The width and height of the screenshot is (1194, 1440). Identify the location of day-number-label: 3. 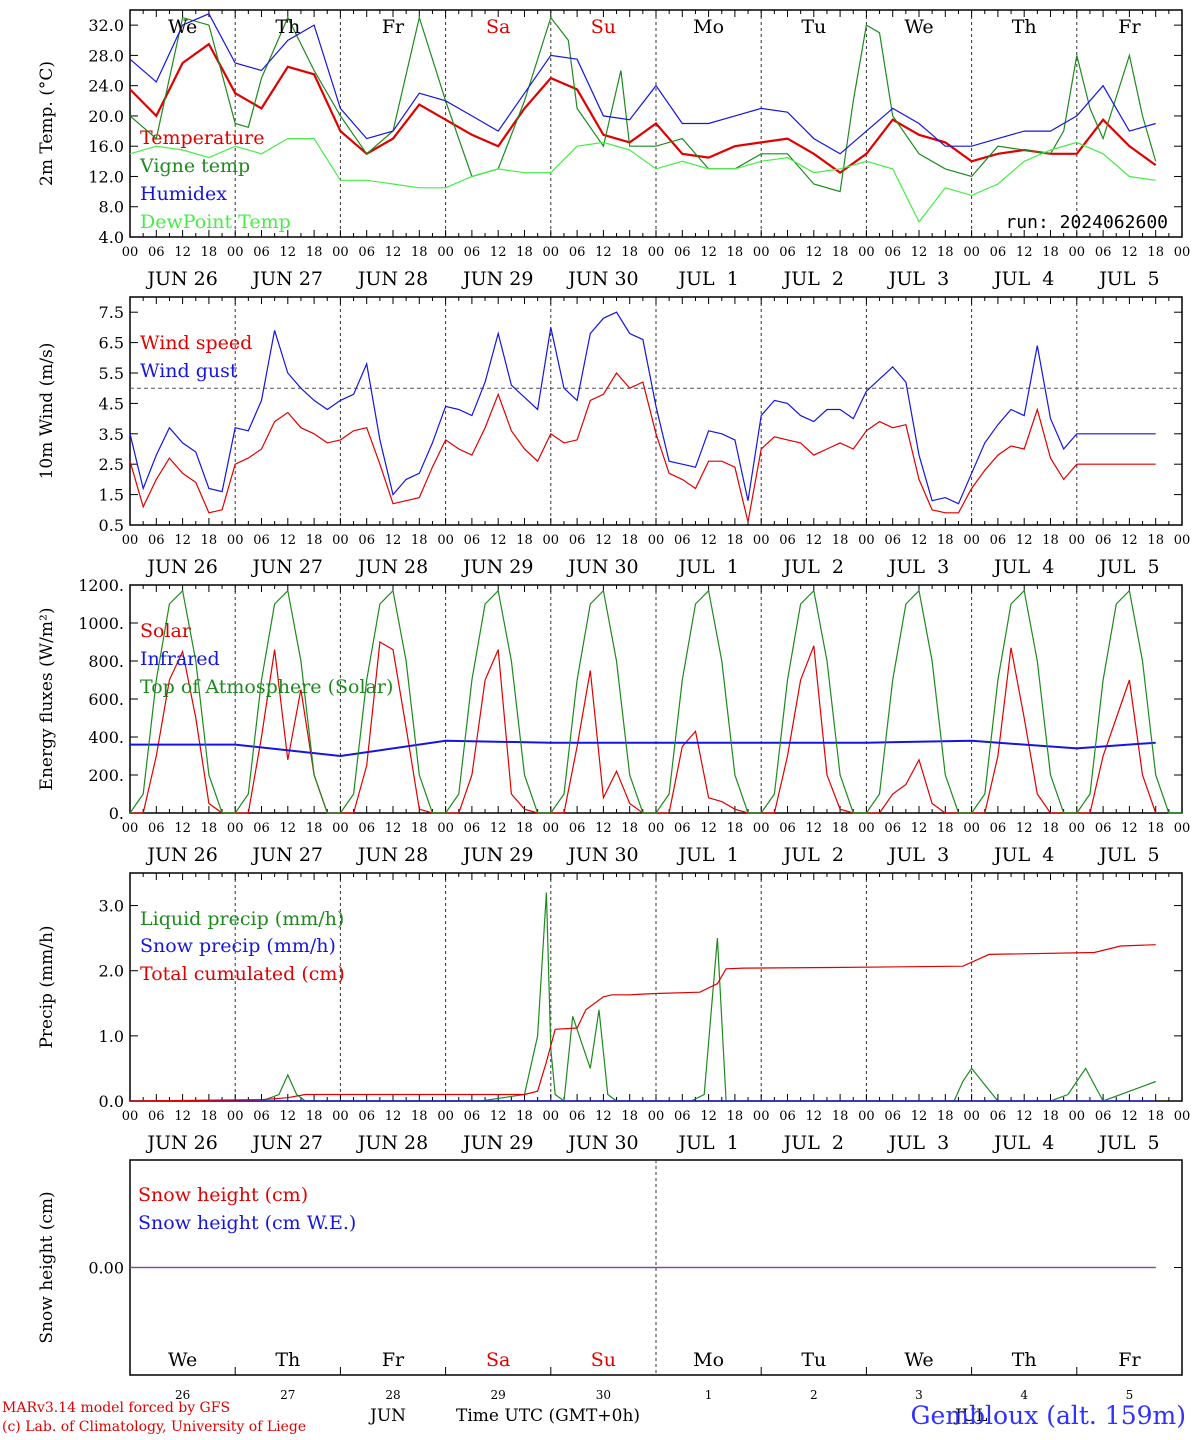
(919, 1395).